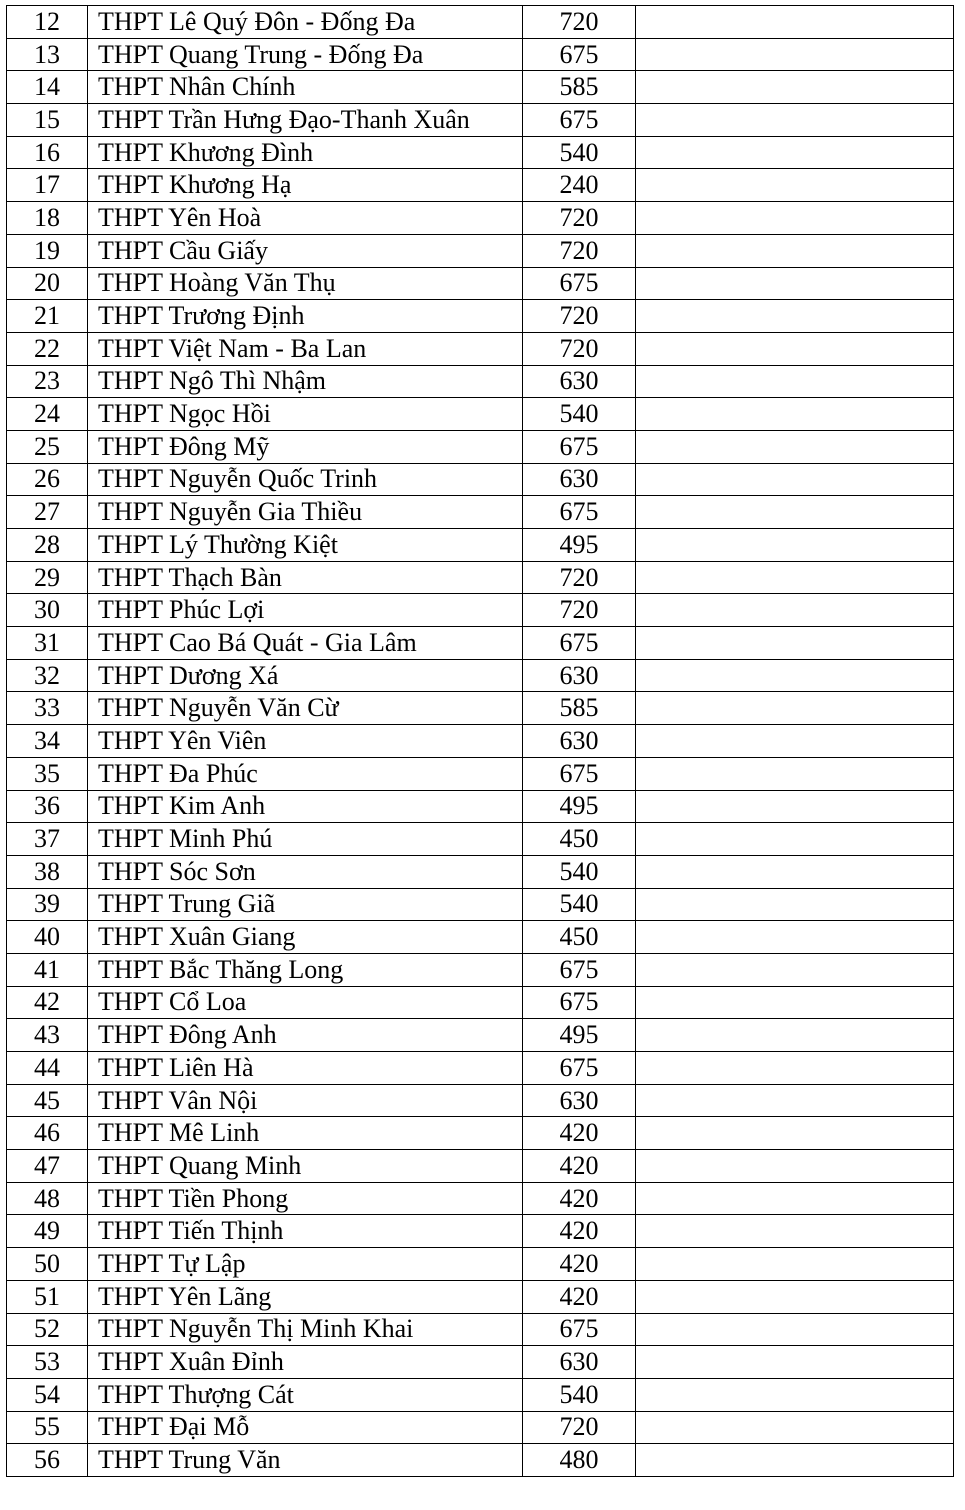  What do you see at coordinates (47, 1394) in the screenshot?
I see `row-number: 54` at bounding box center [47, 1394].